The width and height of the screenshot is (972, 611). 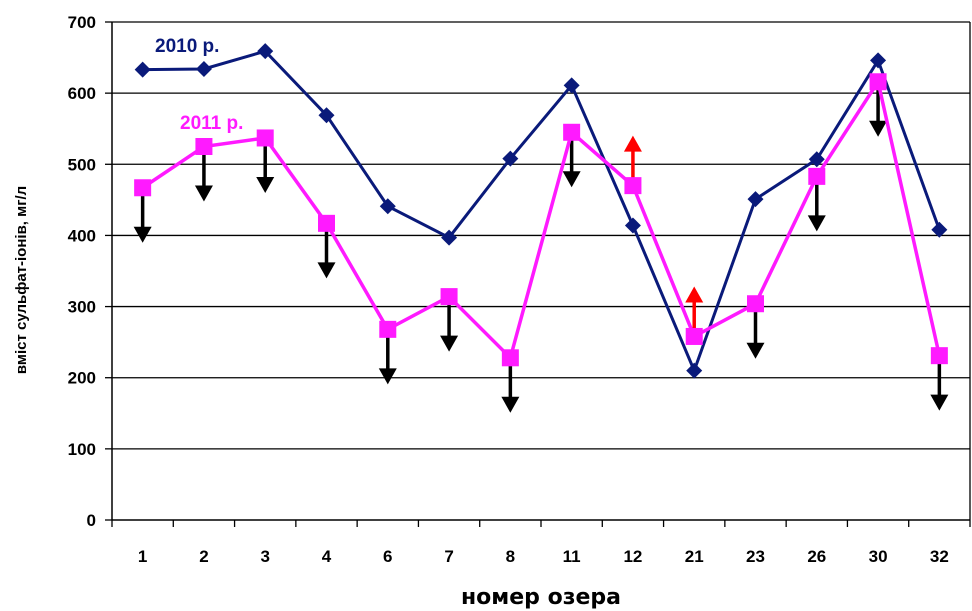 I want to click on series-label-2011: 2011 р., so click(x=211, y=123).